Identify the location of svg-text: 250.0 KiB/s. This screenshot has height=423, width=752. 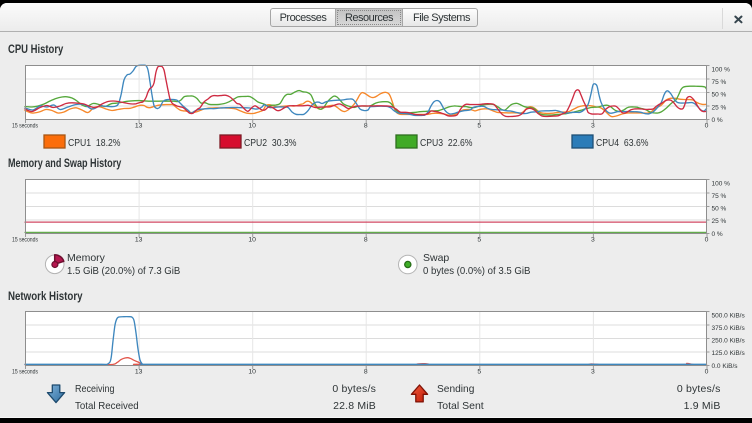
(729, 341).